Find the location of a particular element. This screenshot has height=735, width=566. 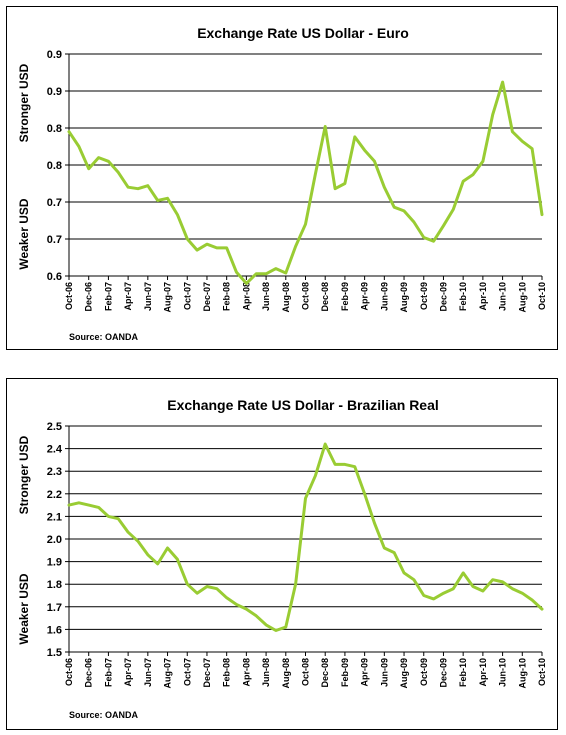

chart0-source: Source: OANDA is located at coordinates (104, 337).